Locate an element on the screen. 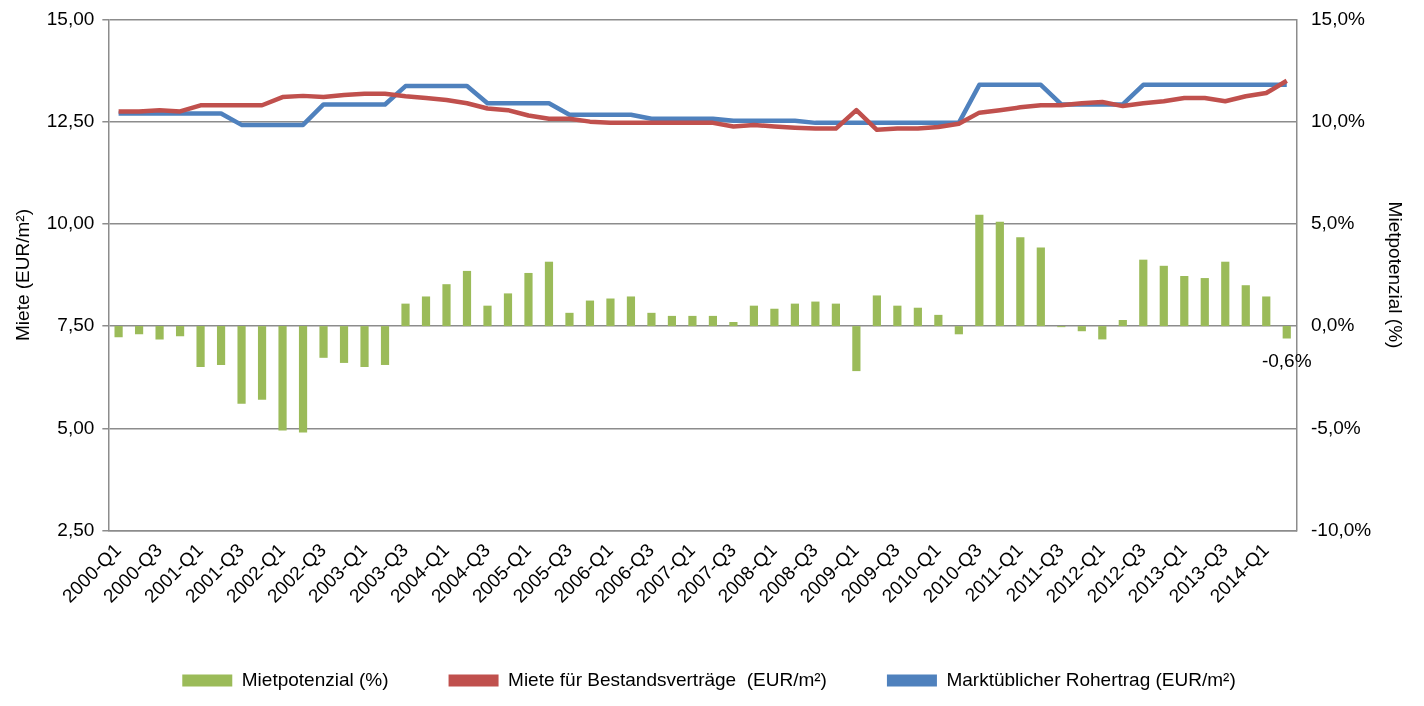 The height and width of the screenshot is (706, 1424). y-tick-label: 5,00 is located at coordinates (76, 427).